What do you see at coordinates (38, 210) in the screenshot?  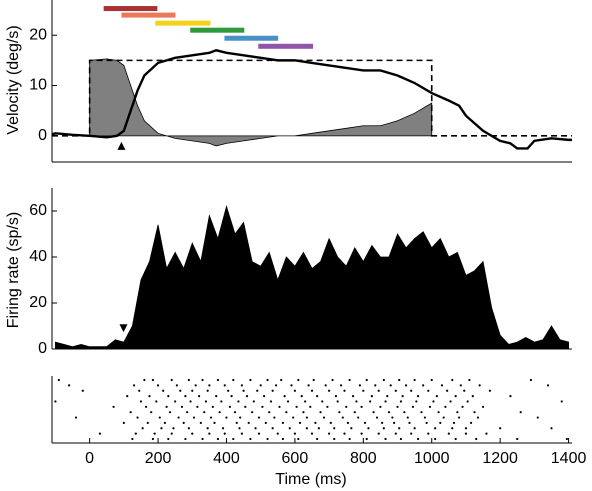 I see `y-tick-label: 60` at bounding box center [38, 210].